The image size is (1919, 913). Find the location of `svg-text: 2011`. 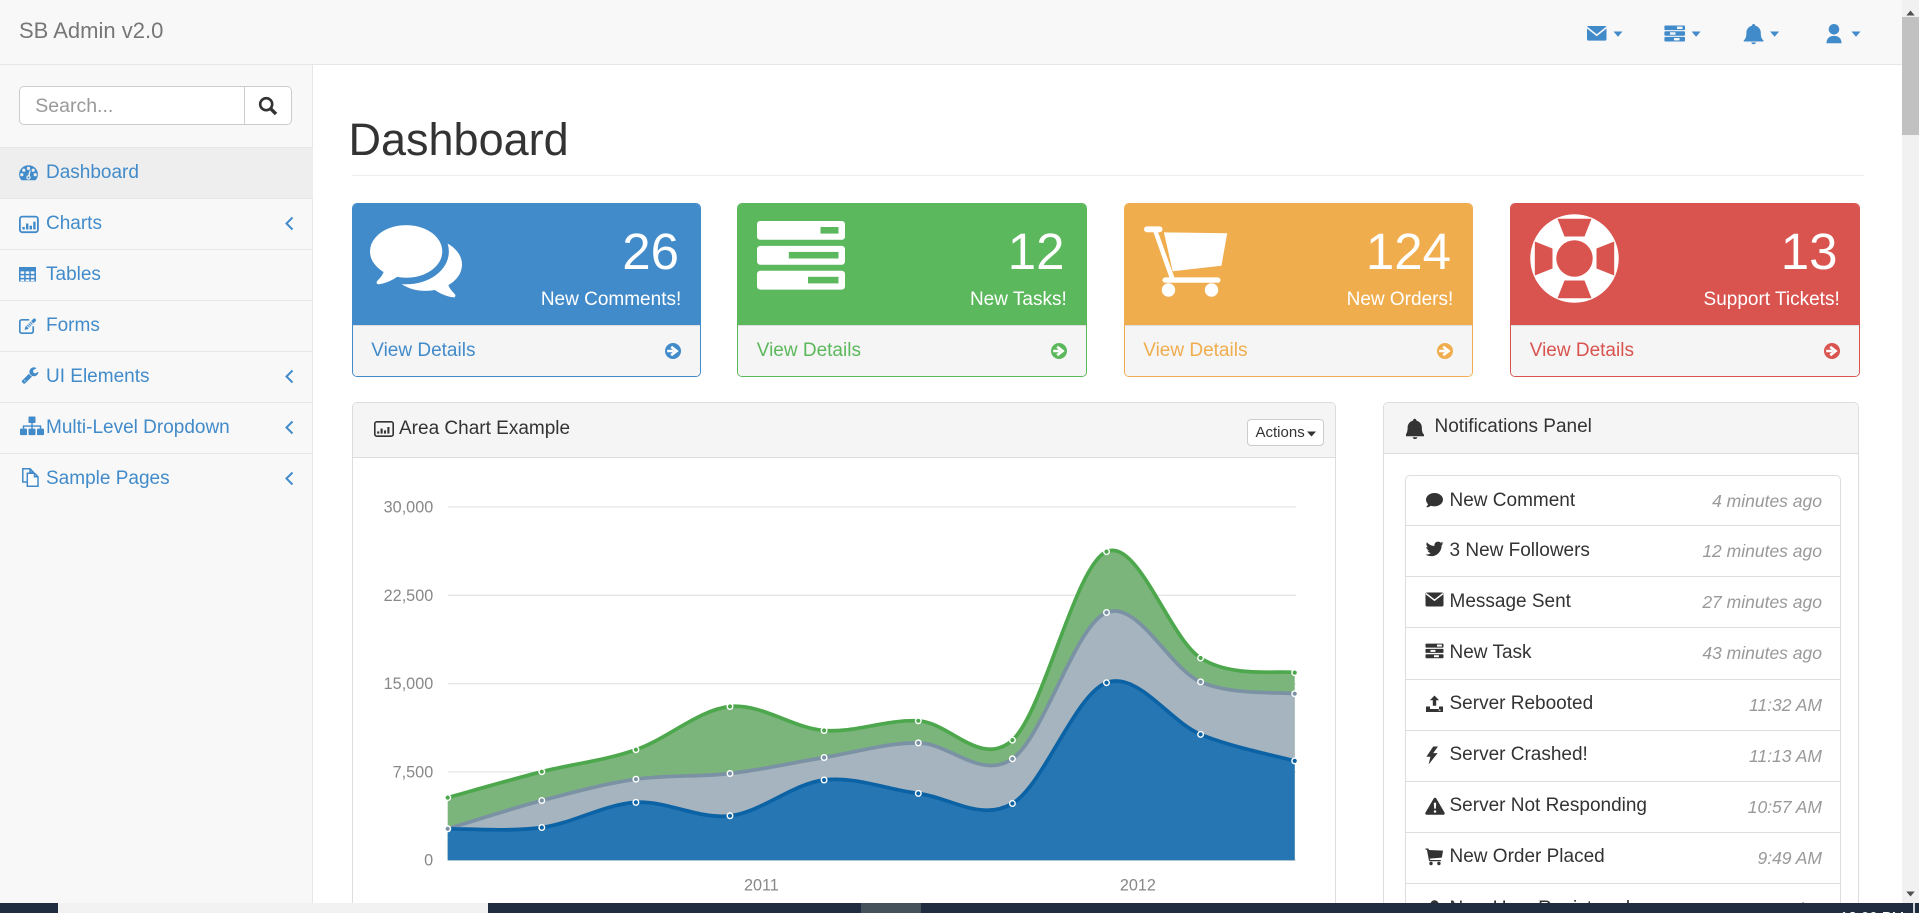

svg-text: 2011 is located at coordinates (761, 886).